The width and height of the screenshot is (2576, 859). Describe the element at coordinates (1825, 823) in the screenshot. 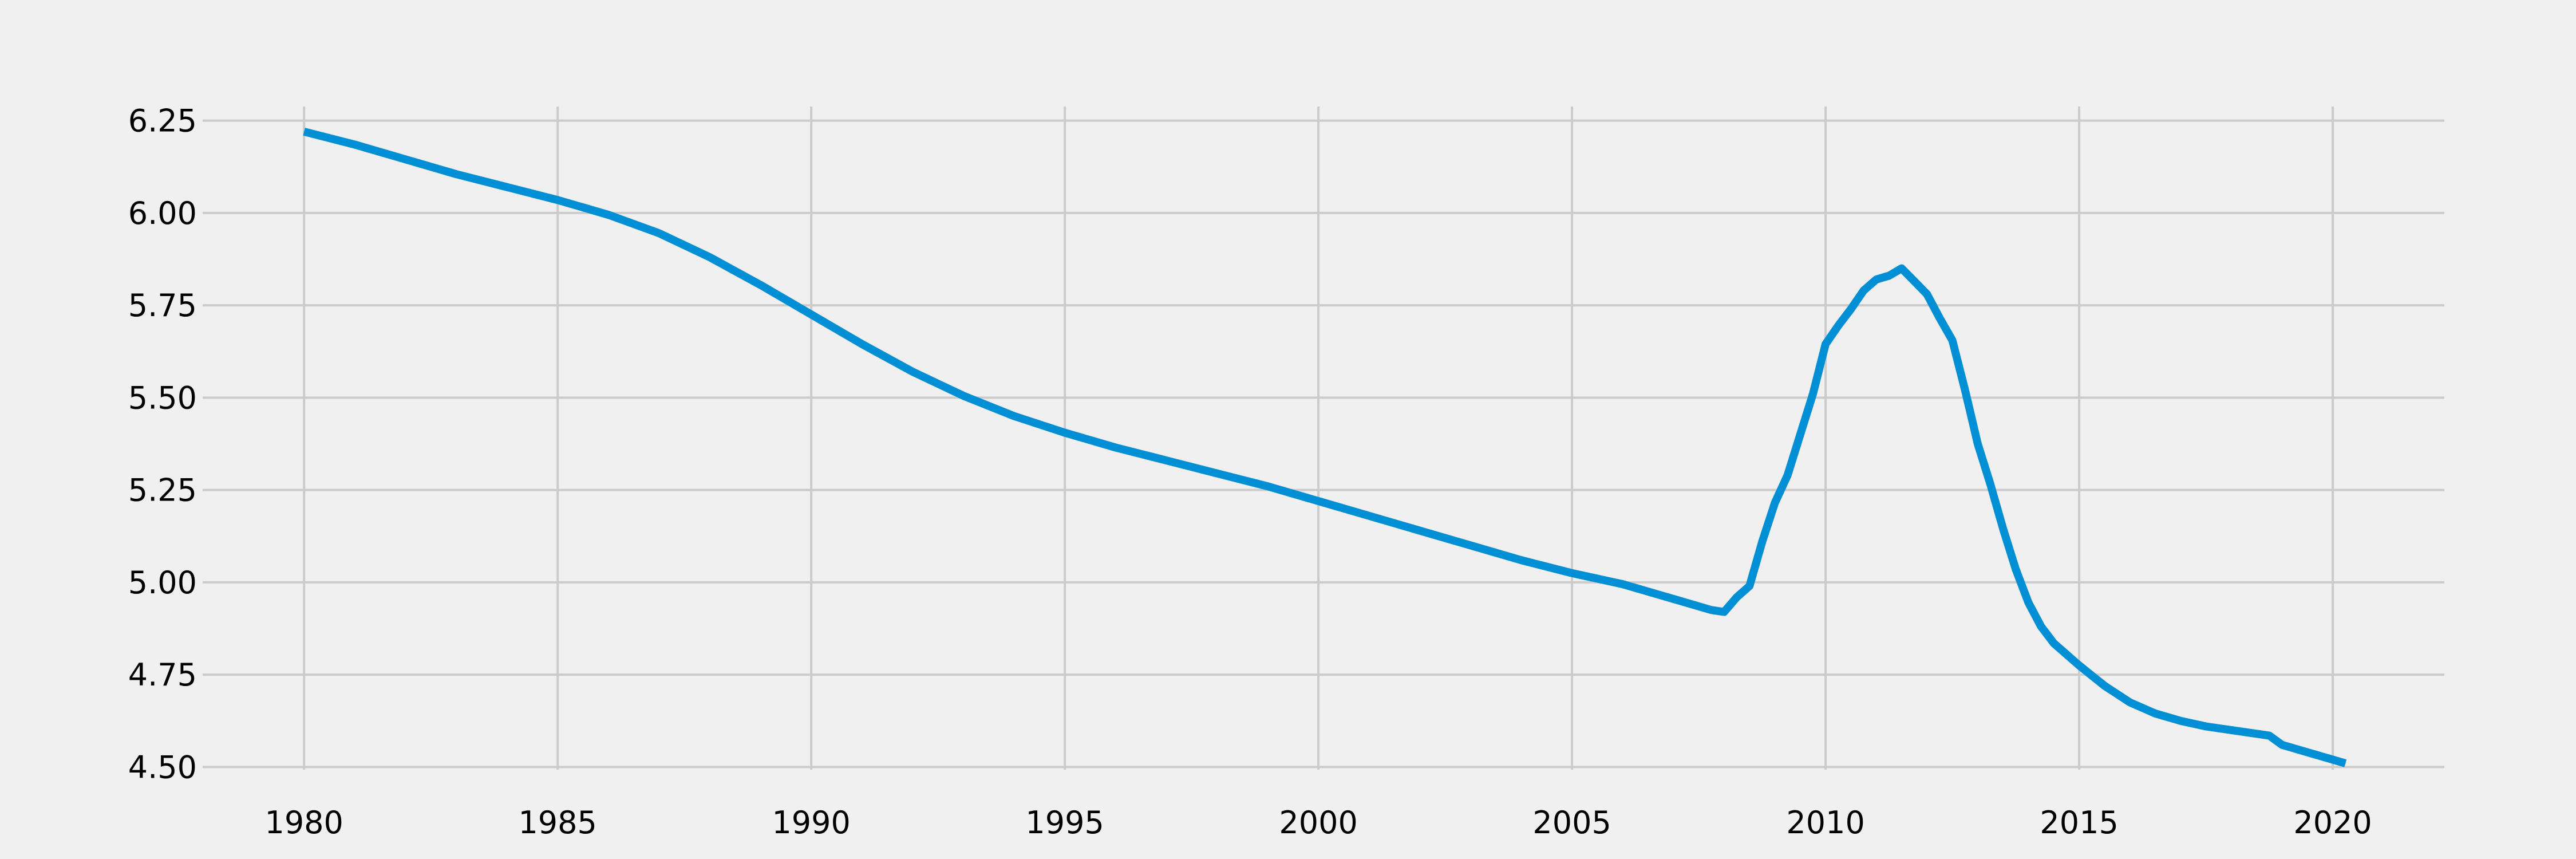

I see `x-tick-label: 2010` at that location.